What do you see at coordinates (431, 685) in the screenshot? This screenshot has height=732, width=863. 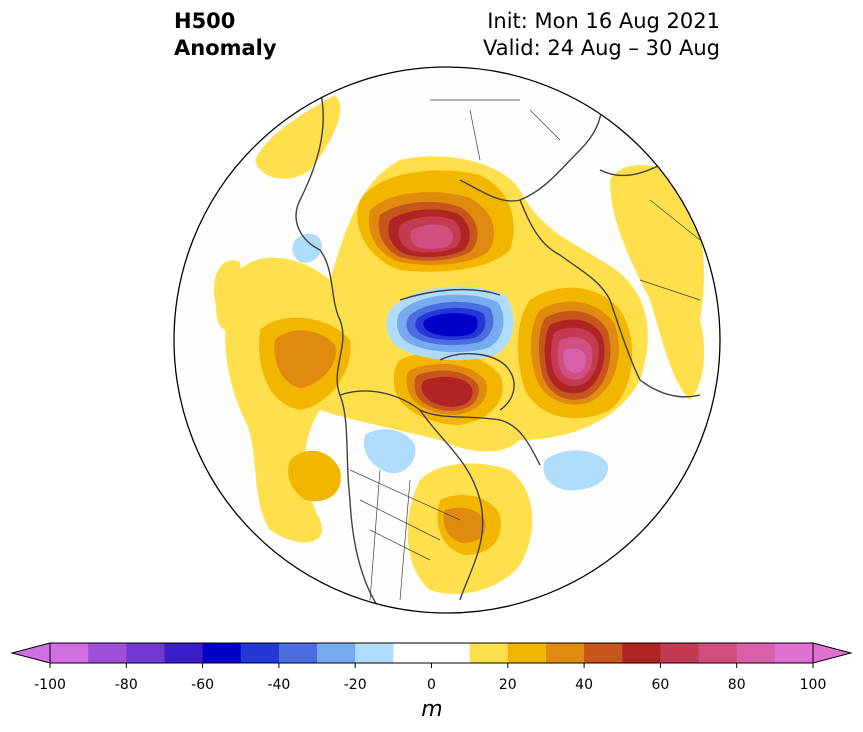 I see `colorbar-tick-label: 0` at bounding box center [431, 685].